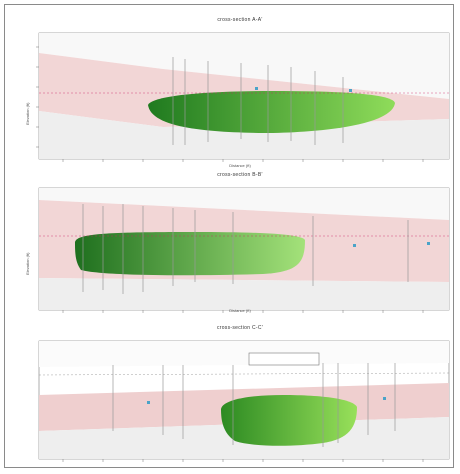  Describe the element at coordinates (27, 113) in the screenshot. I see `section-a-ylabel: Elevation (ft)` at that location.